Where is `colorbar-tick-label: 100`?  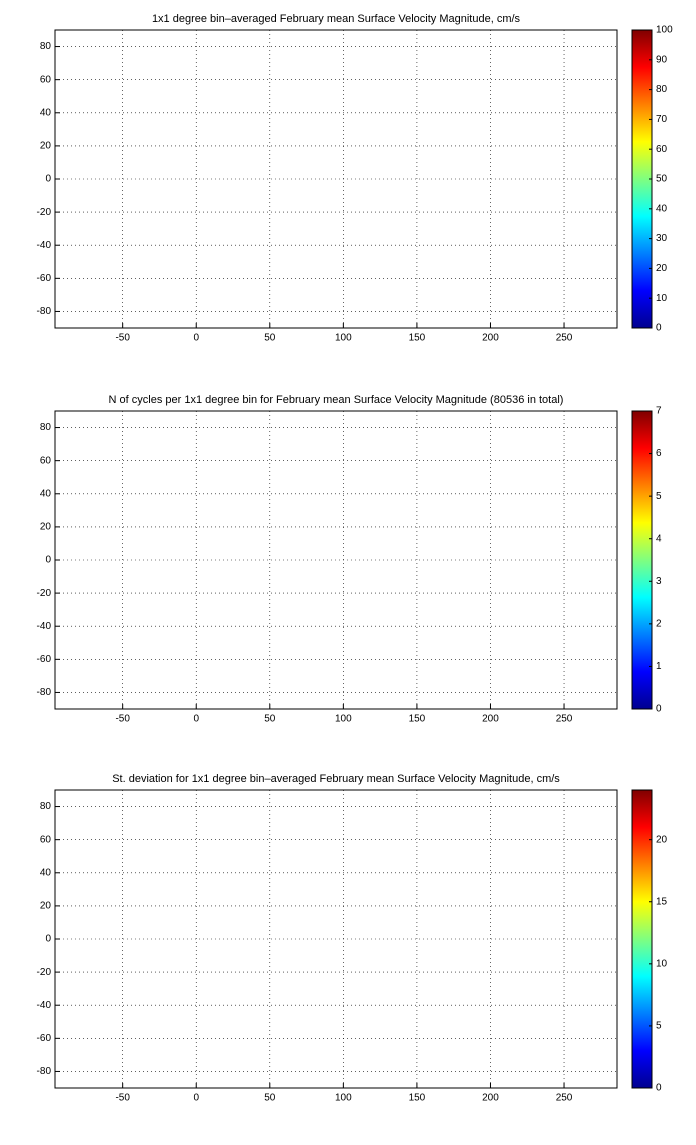
colorbar-tick-label: 100 is located at coordinates (664, 30).